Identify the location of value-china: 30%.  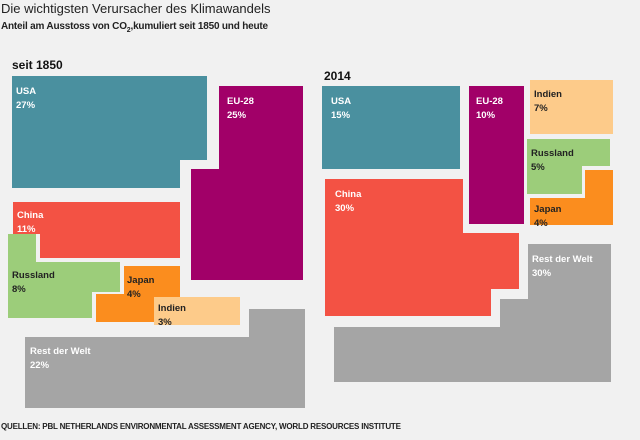
(345, 208).